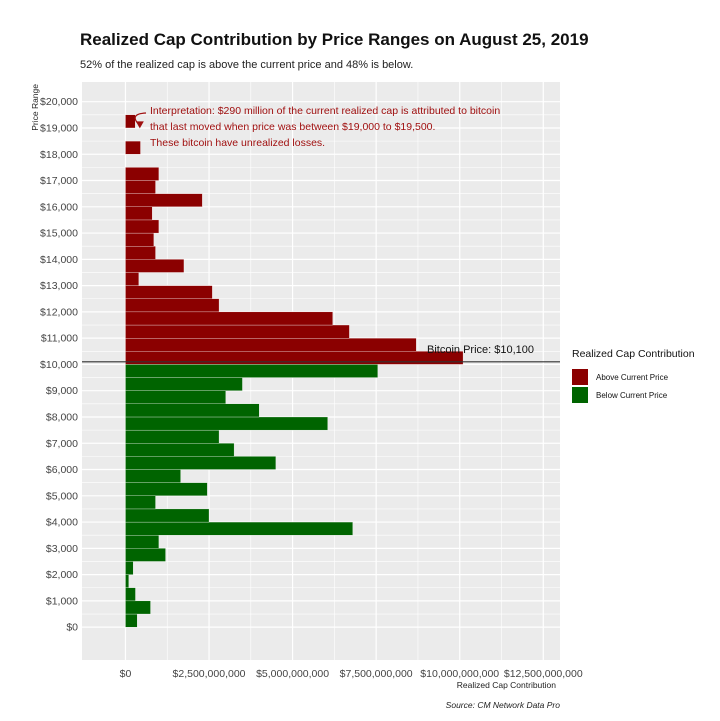 The height and width of the screenshot is (721, 720). What do you see at coordinates (62, 470) in the screenshot?
I see `y-tick-label: $6,000` at bounding box center [62, 470].